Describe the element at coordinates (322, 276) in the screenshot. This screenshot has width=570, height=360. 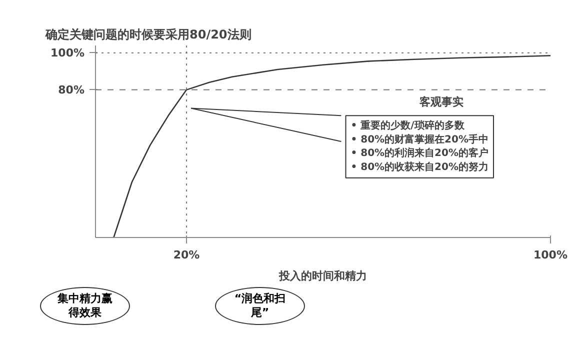
I see `x-axis-title: 投入的时间和精力` at that location.